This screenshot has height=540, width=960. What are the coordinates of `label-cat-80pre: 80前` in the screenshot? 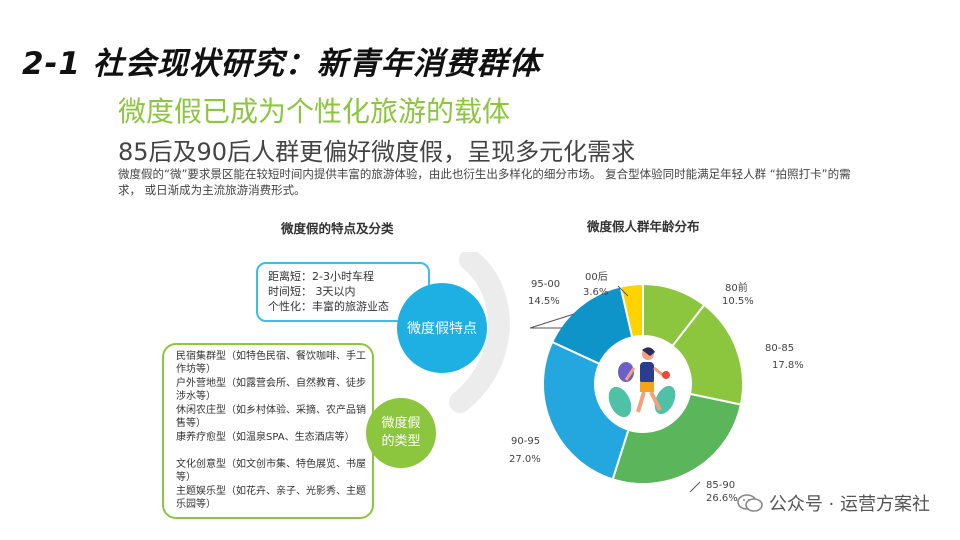 It's located at (736, 288).